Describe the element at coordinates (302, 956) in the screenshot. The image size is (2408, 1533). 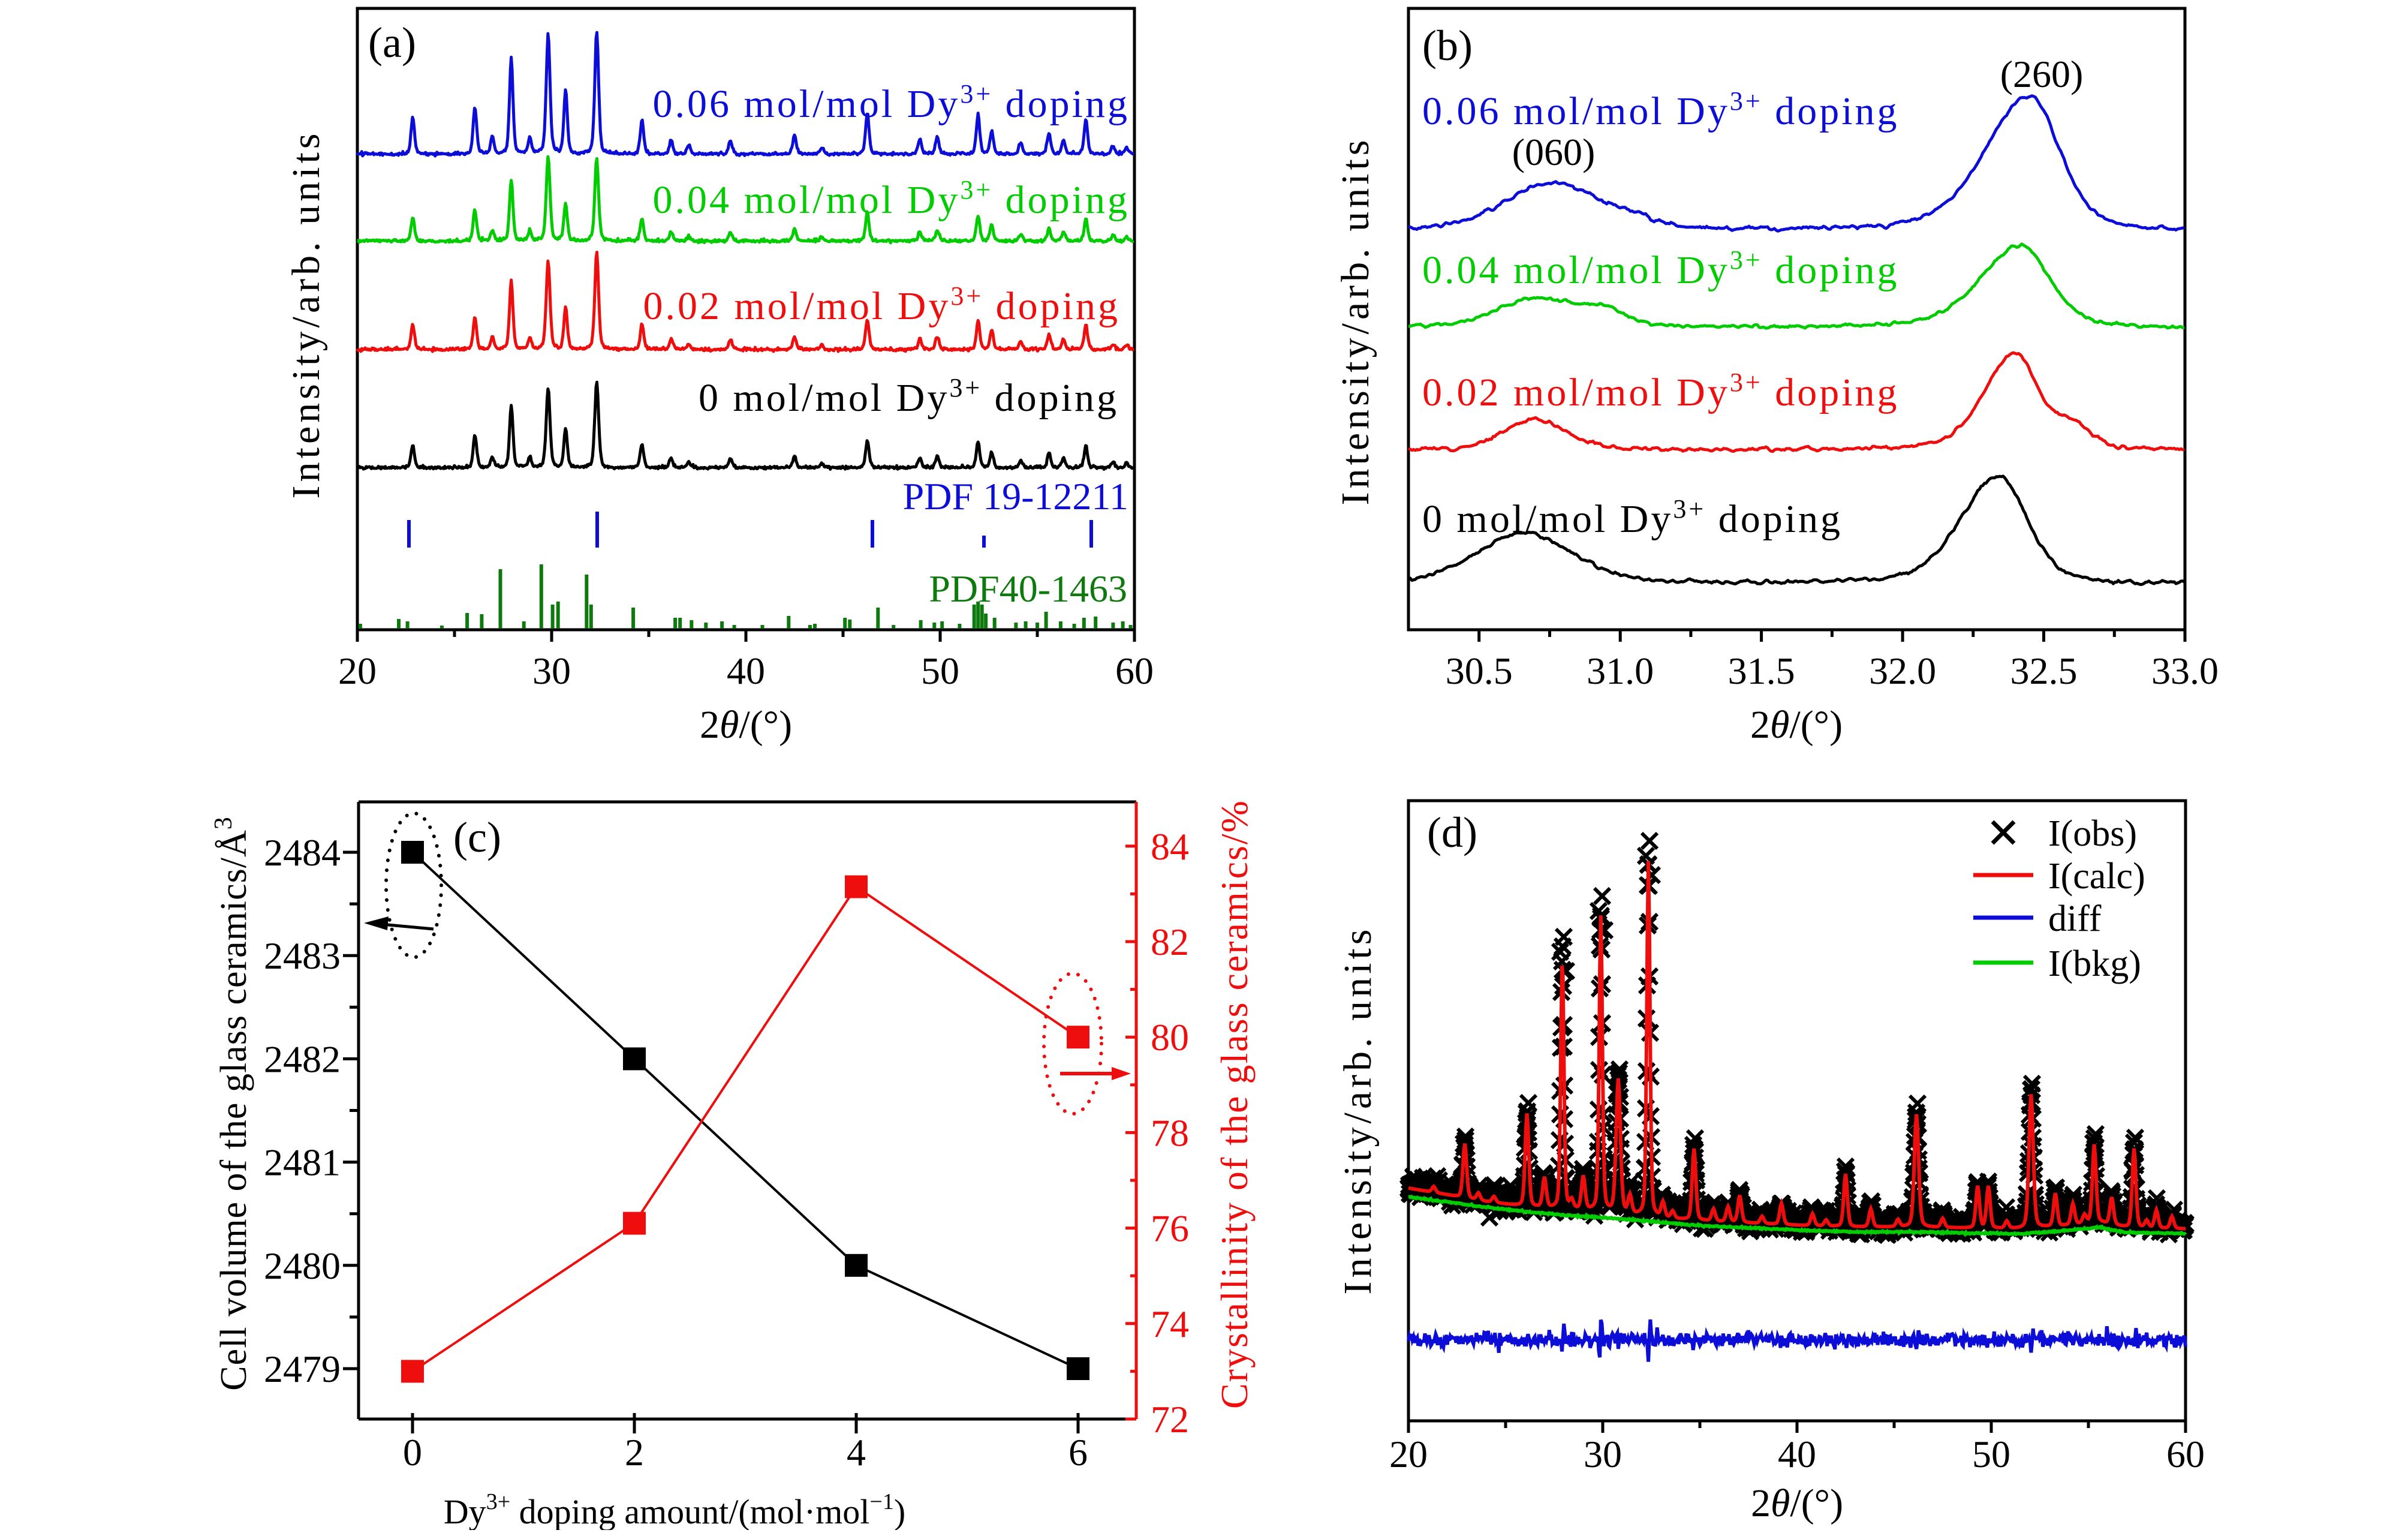
I see `svg-text: 2483` at that location.